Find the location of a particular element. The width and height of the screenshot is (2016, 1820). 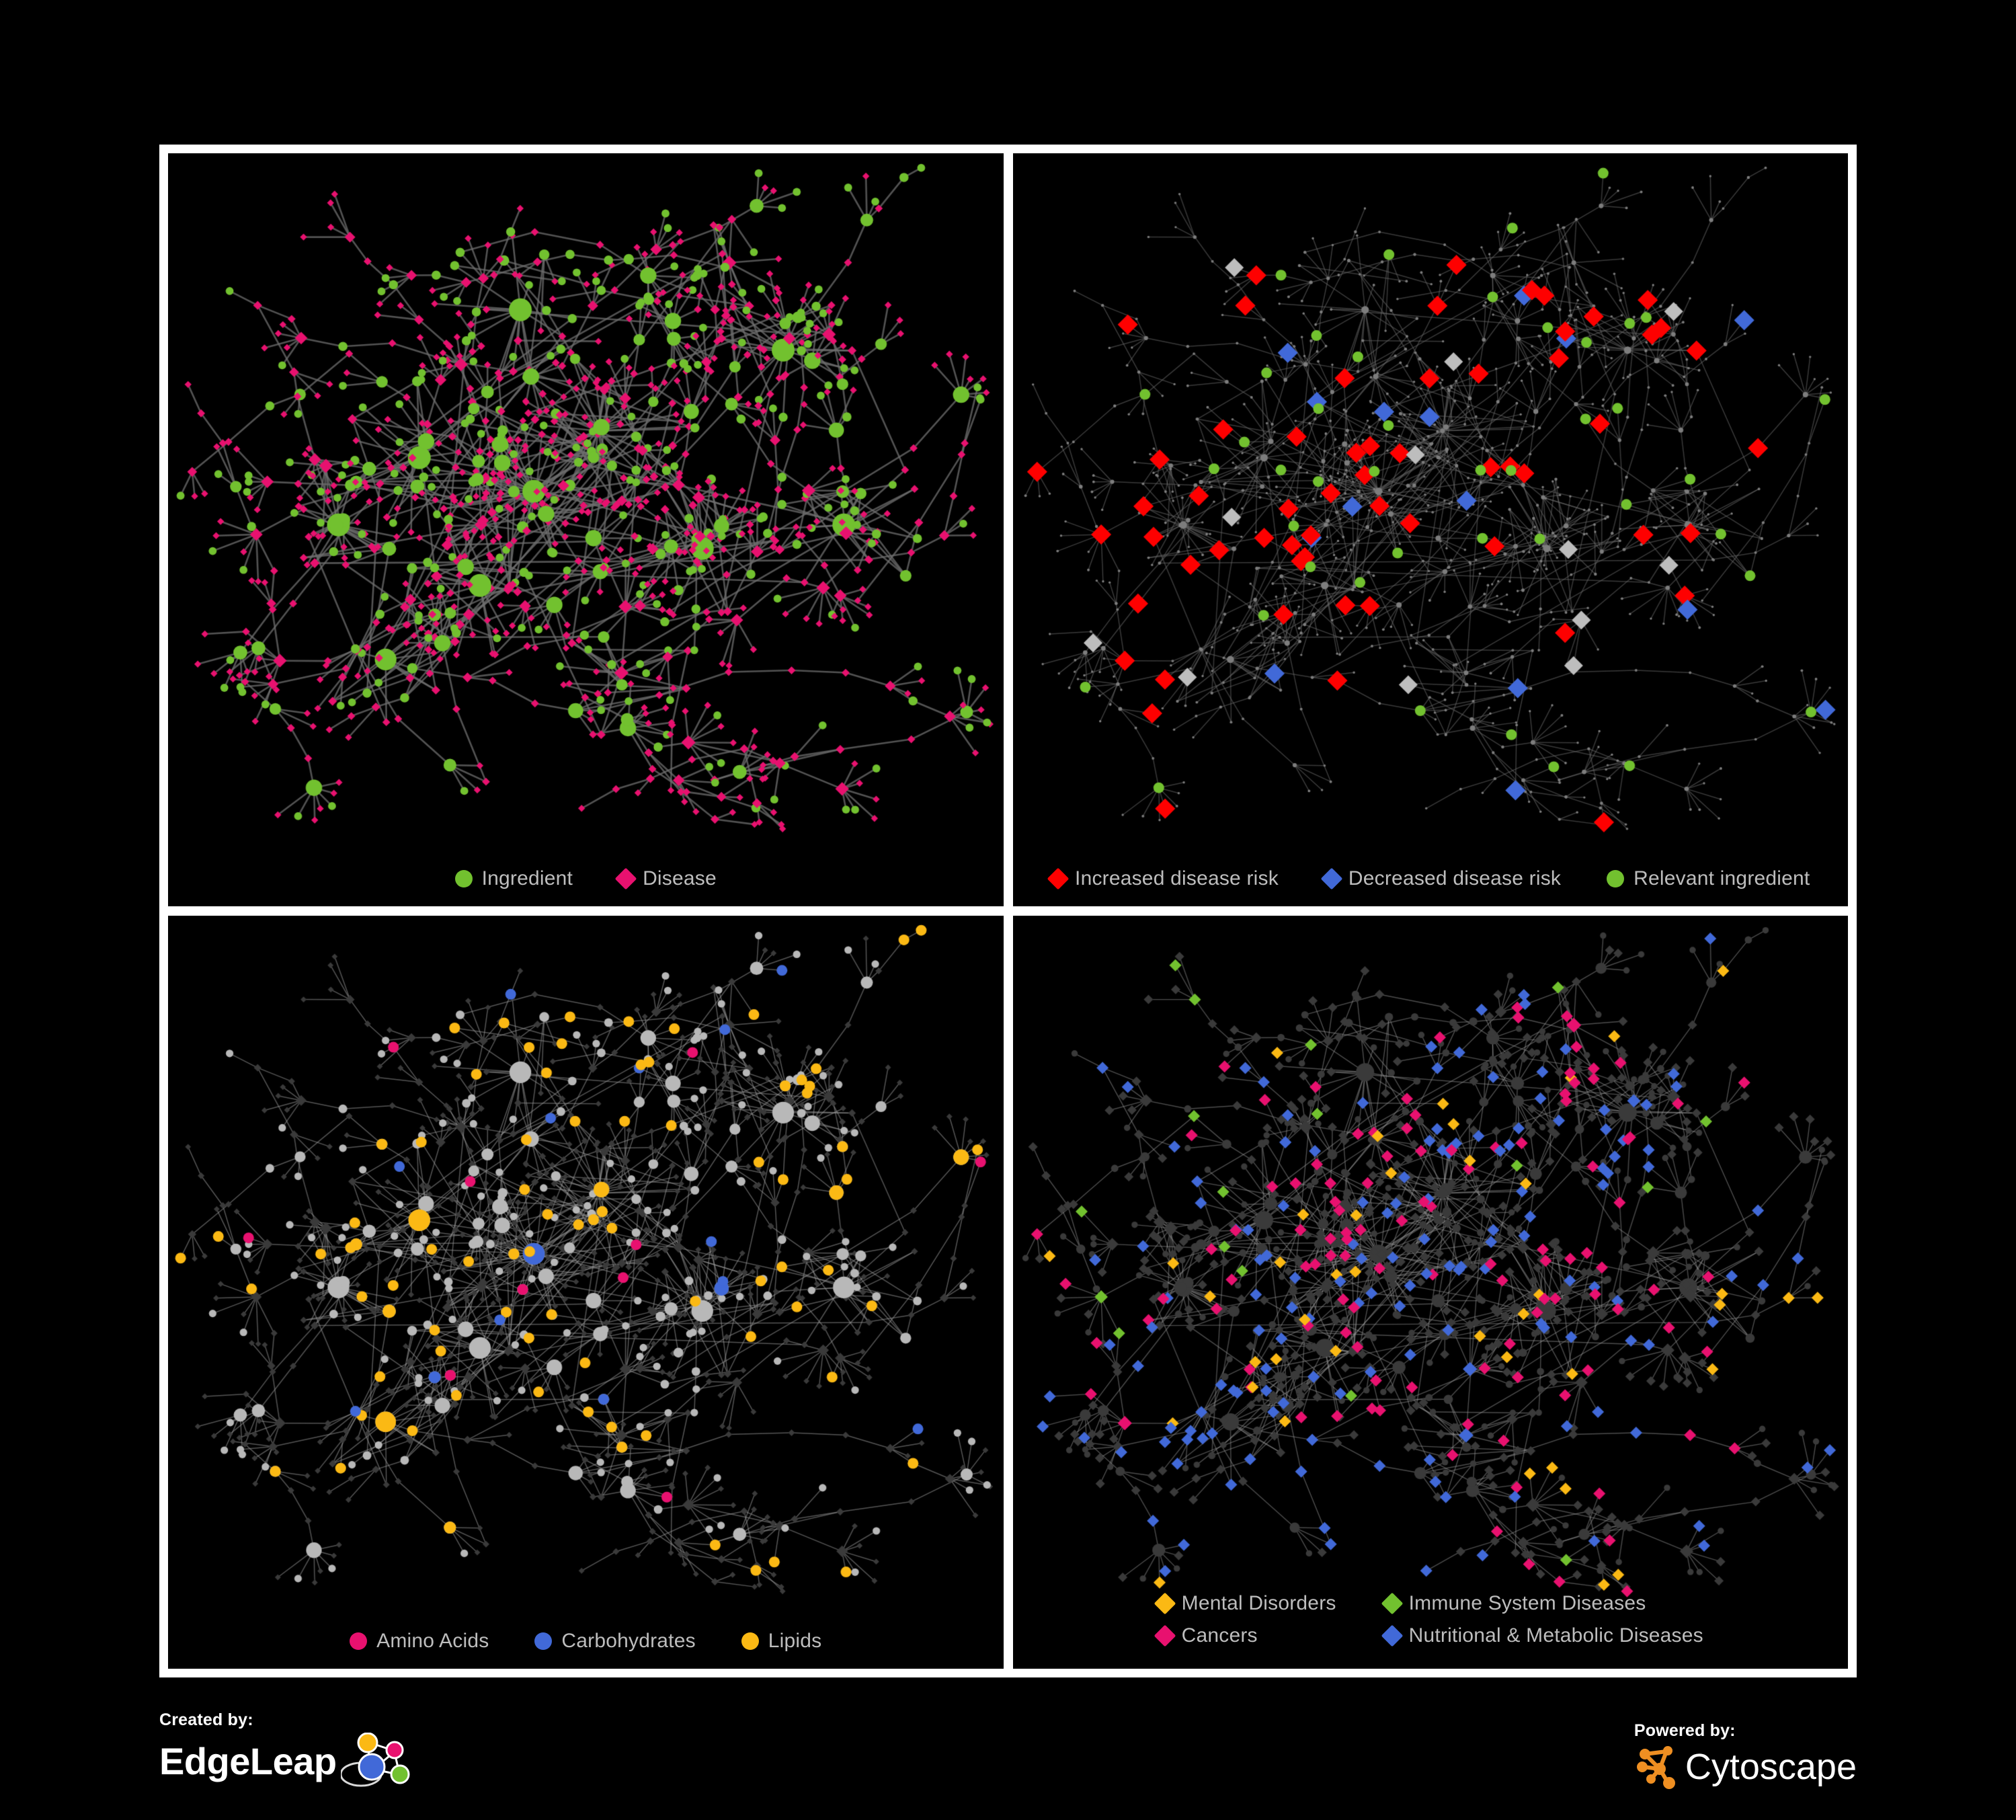

legend-item-label: Amino Acids is located at coordinates (432, 1641).